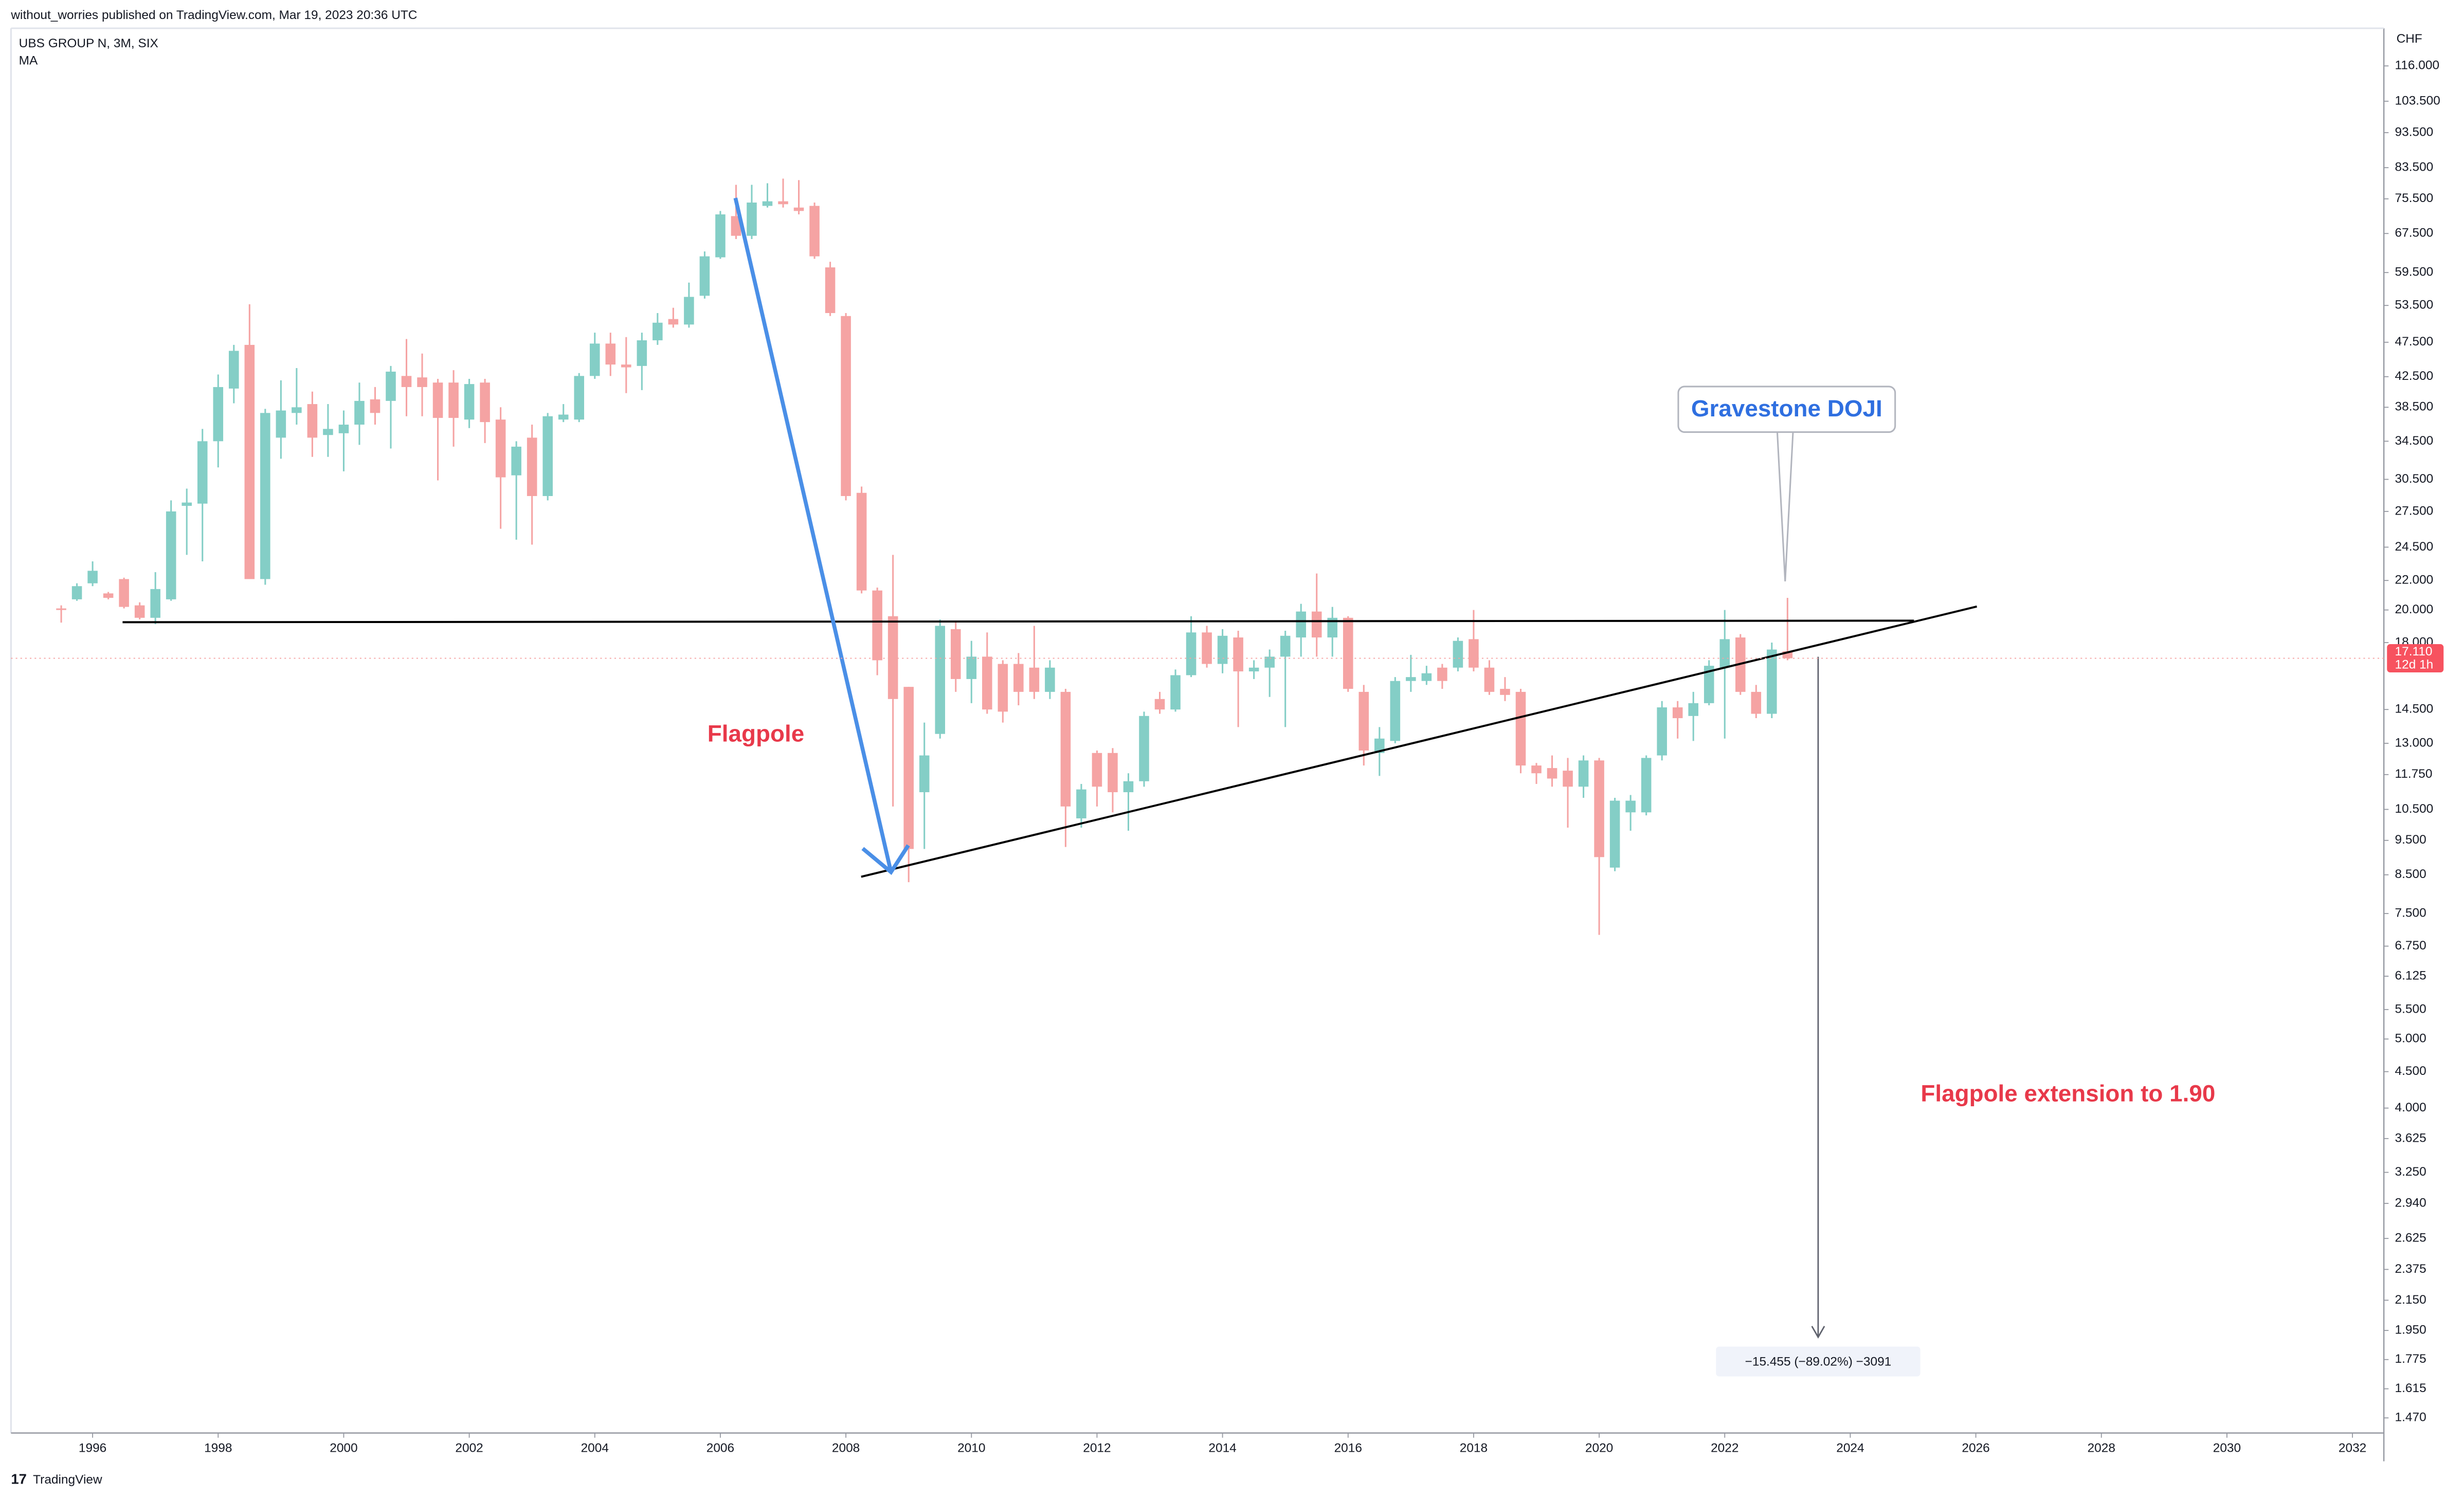  Describe the element at coordinates (1785, 507) in the screenshot. I see `callout-pointer` at that location.